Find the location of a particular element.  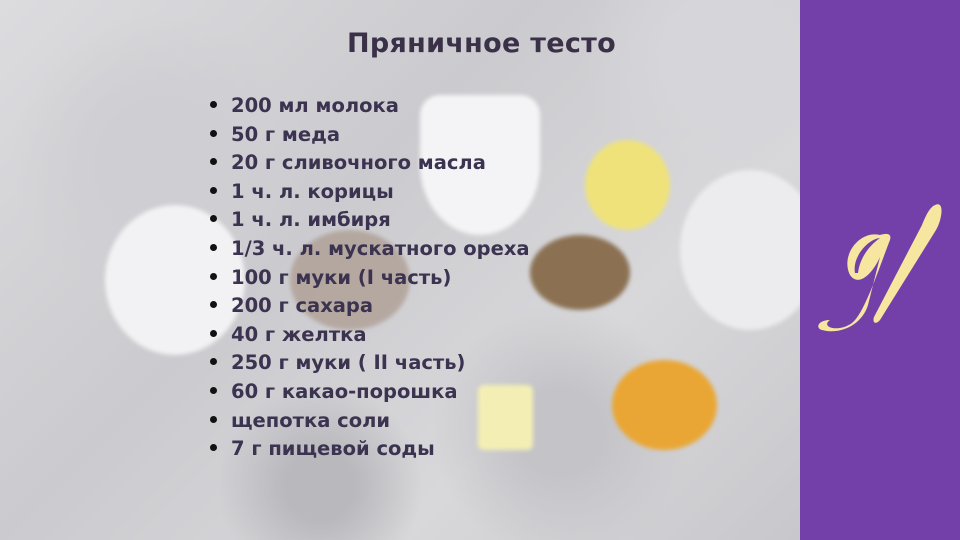

cinnamon-bowl is located at coordinates (350, 280).